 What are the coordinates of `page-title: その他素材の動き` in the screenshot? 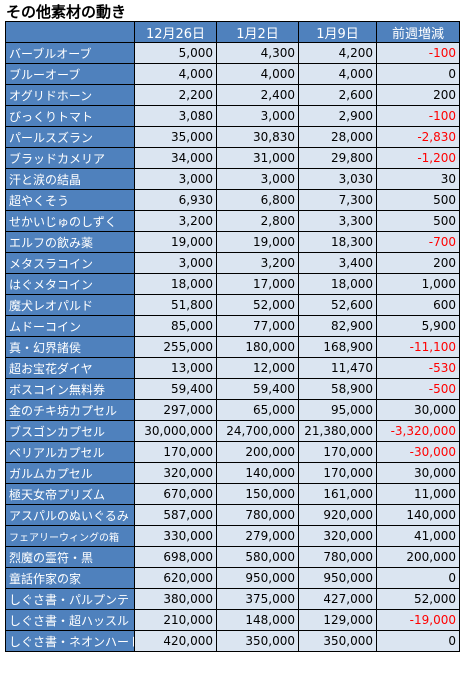 It's located at (66, 12).